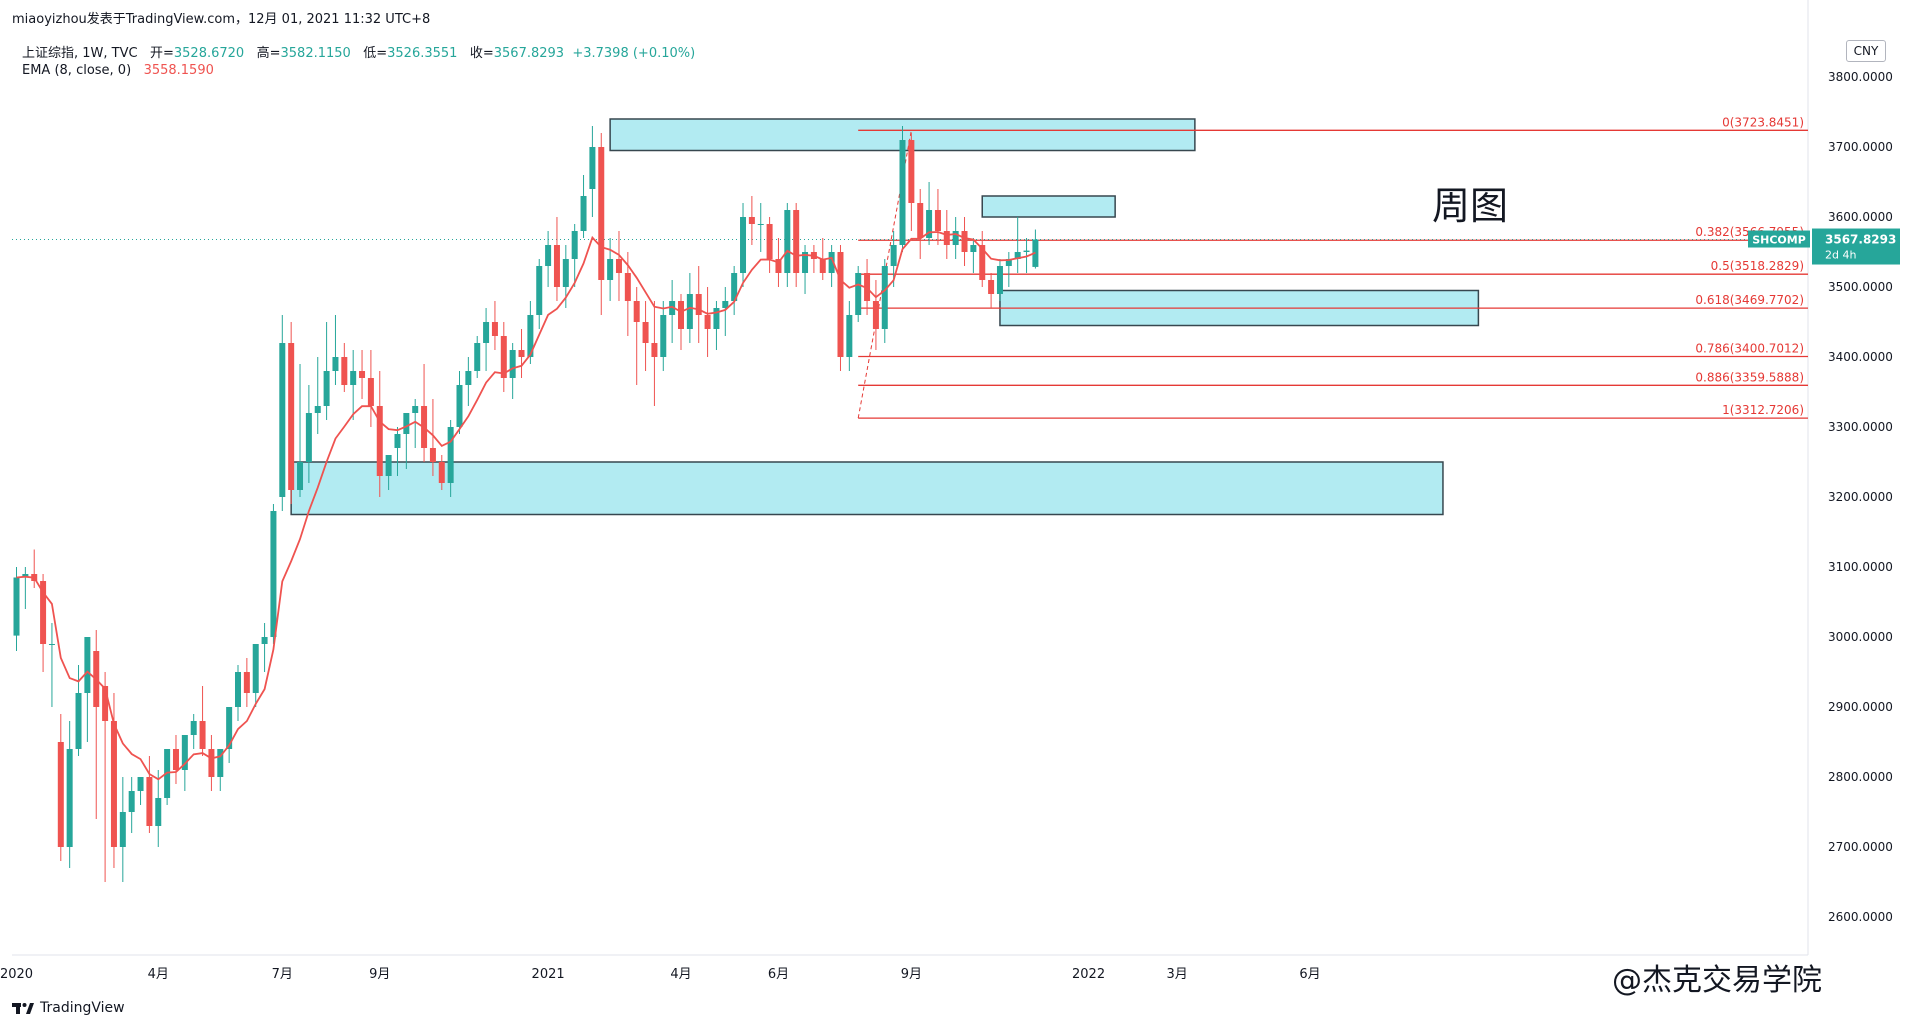  What do you see at coordinates (1860, 497) in the screenshot?
I see `price-tick-label: 3200.0000` at bounding box center [1860, 497].